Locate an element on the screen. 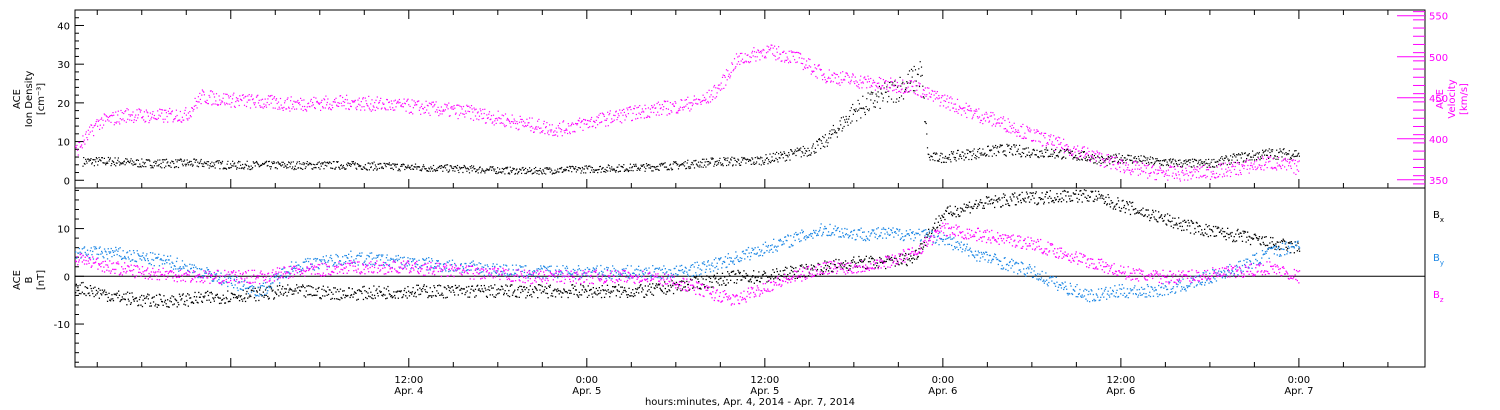 This screenshot has width=1500, height=410. density-axis-label: ACEIon Density[cm⁻³] is located at coordinates (29, 99).